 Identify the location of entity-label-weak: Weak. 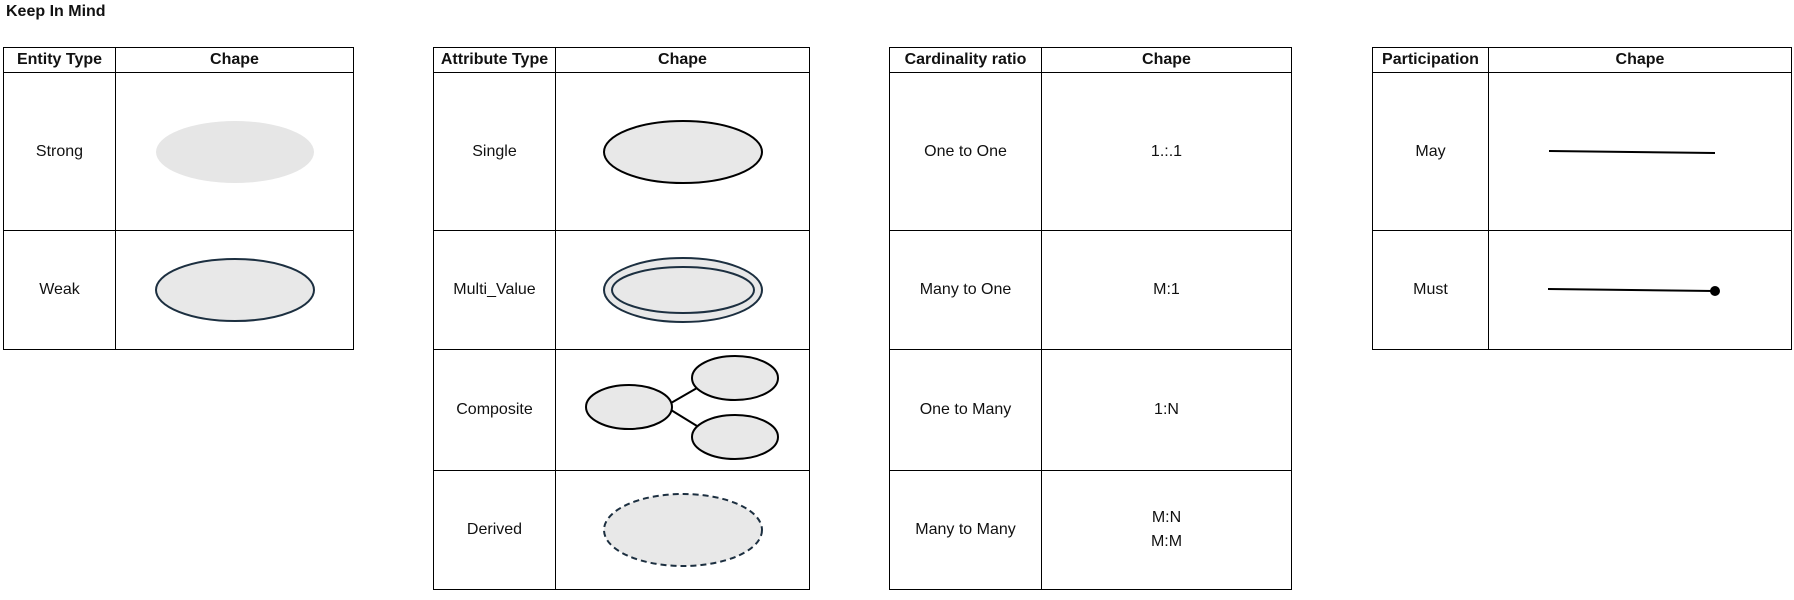
(59, 290).